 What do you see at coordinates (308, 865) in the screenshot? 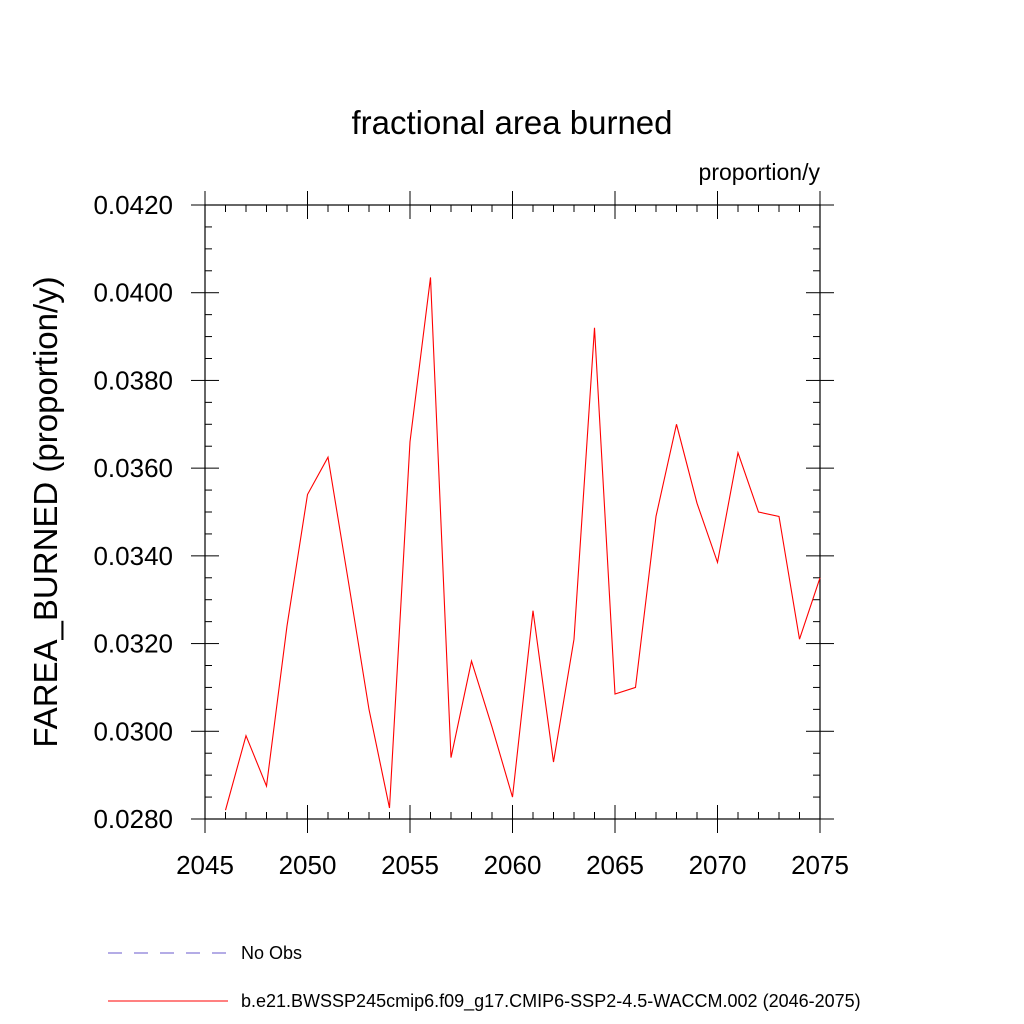
I see `x-tick-label: 2050` at bounding box center [308, 865].